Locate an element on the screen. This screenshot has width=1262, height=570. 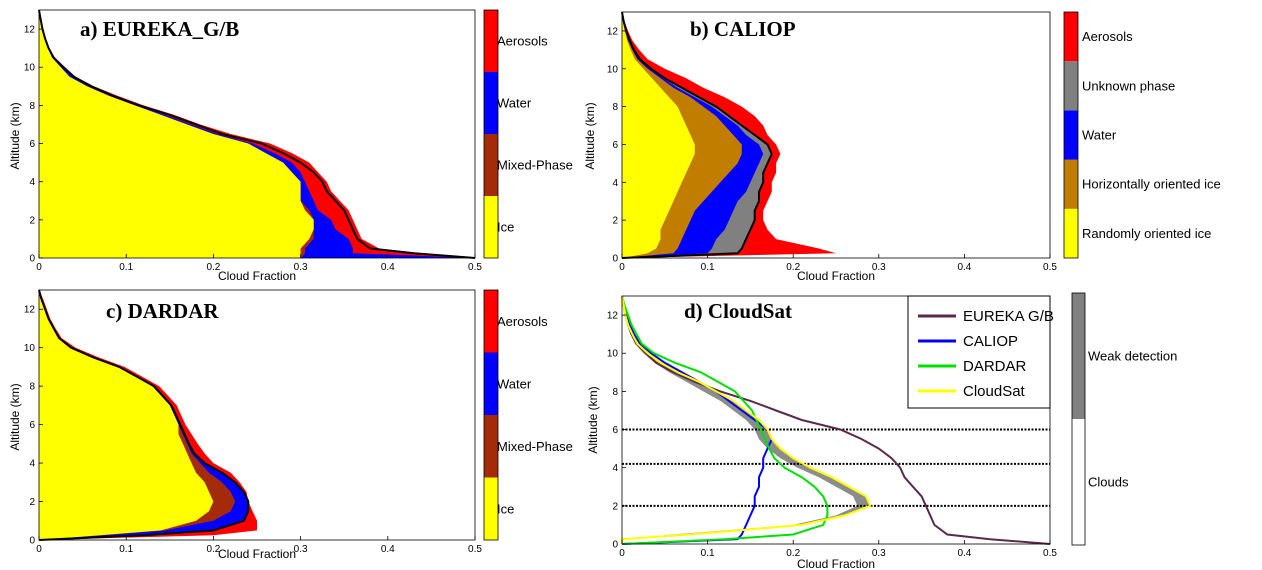
panel-b-xtick-label-4: 0.4 is located at coordinates (964, 267).